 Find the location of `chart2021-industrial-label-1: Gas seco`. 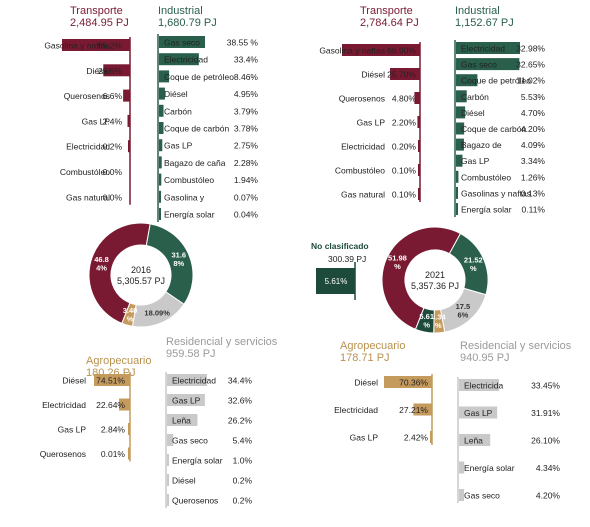

chart2021-industrial-label-1: Gas seco is located at coordinates (479, 65).